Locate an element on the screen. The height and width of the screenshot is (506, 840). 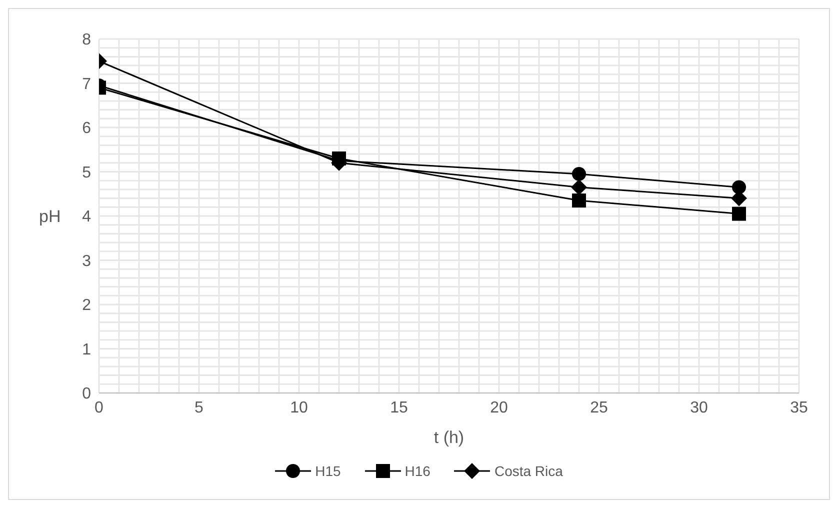
legend-label: H15 is located at coordinates (328, 471).